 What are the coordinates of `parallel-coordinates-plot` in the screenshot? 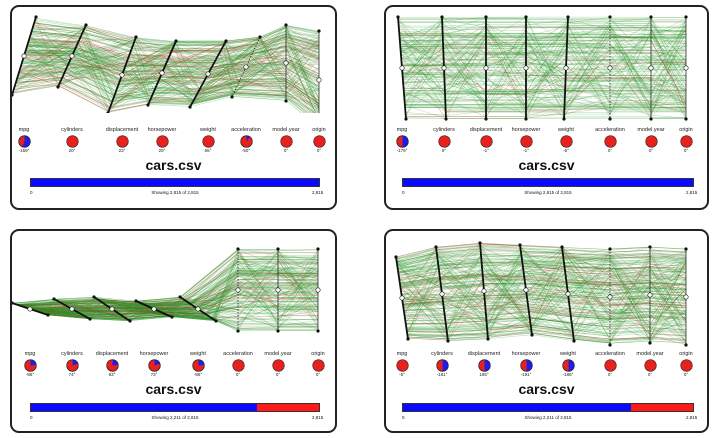 It's located at (174, 284).